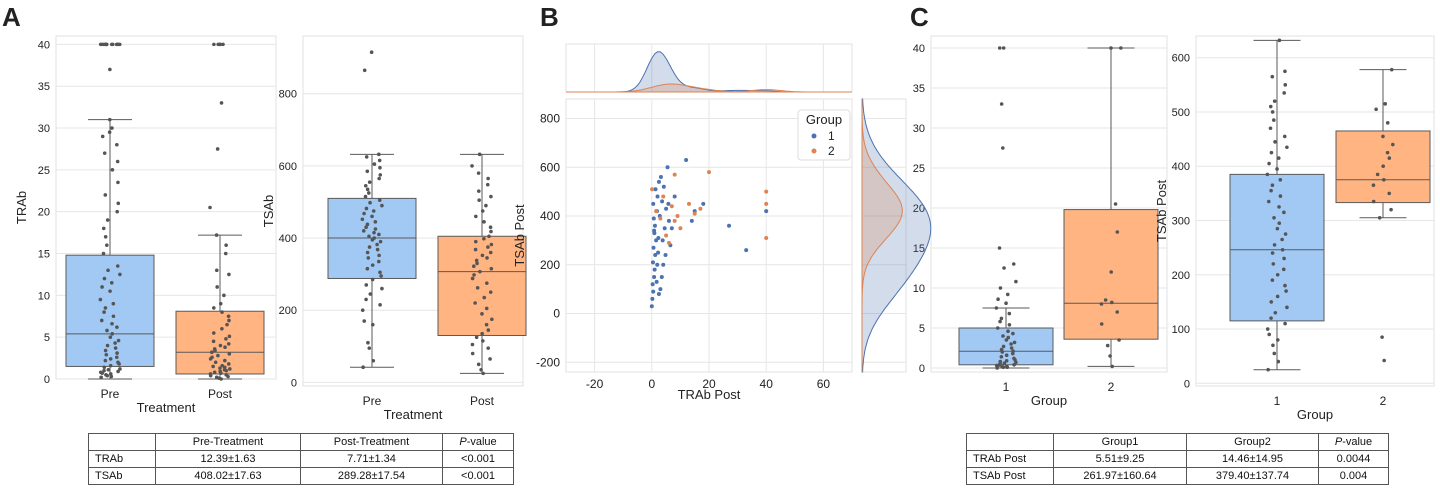 Image resolution: width=1440 pixels, height=488 pixels. I want to click on x-axis-label: Group, so click(1315, 414).